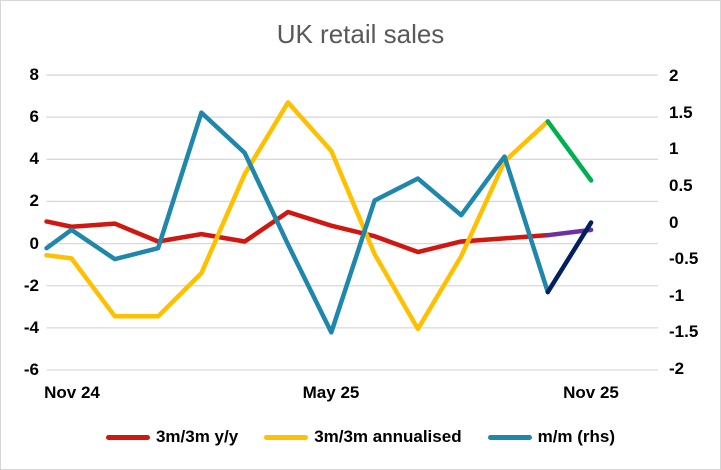 This screenshot has width=721, height=470. Describe the element at coordinates (297, 232) in the screenshot. I see `series-line-3m-3m-y-y` at that location.